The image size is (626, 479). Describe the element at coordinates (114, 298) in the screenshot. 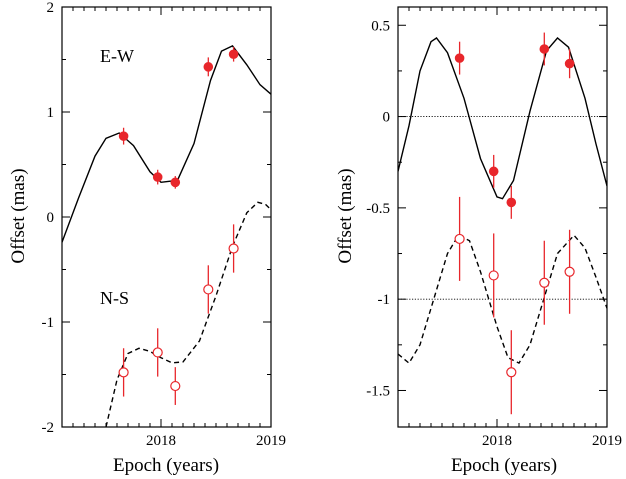

I see `annotation-ns: N-S` at that location.